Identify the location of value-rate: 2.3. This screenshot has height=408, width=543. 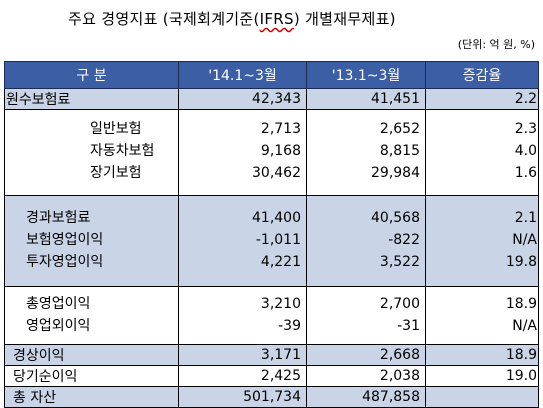
(525, 129).